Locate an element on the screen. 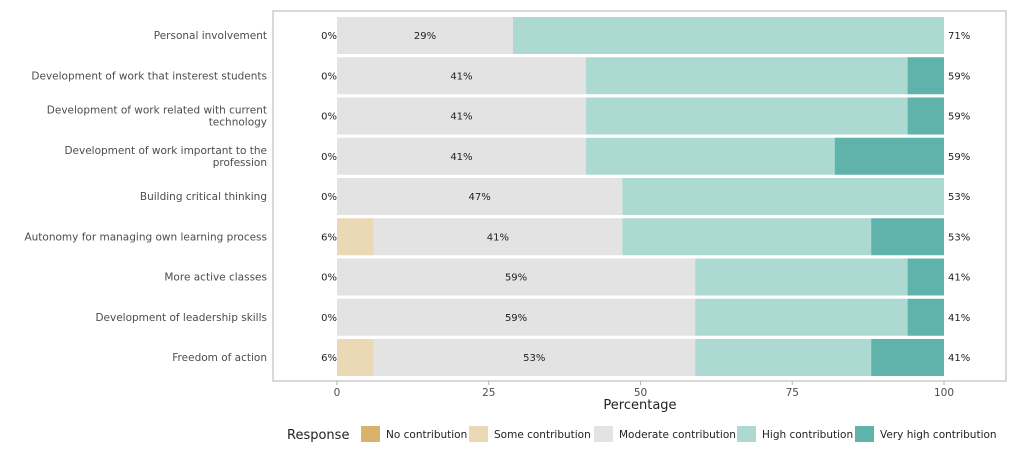 The image size is (1019, 454). center-percent-label: 29% is located at coordinates (425, 36).